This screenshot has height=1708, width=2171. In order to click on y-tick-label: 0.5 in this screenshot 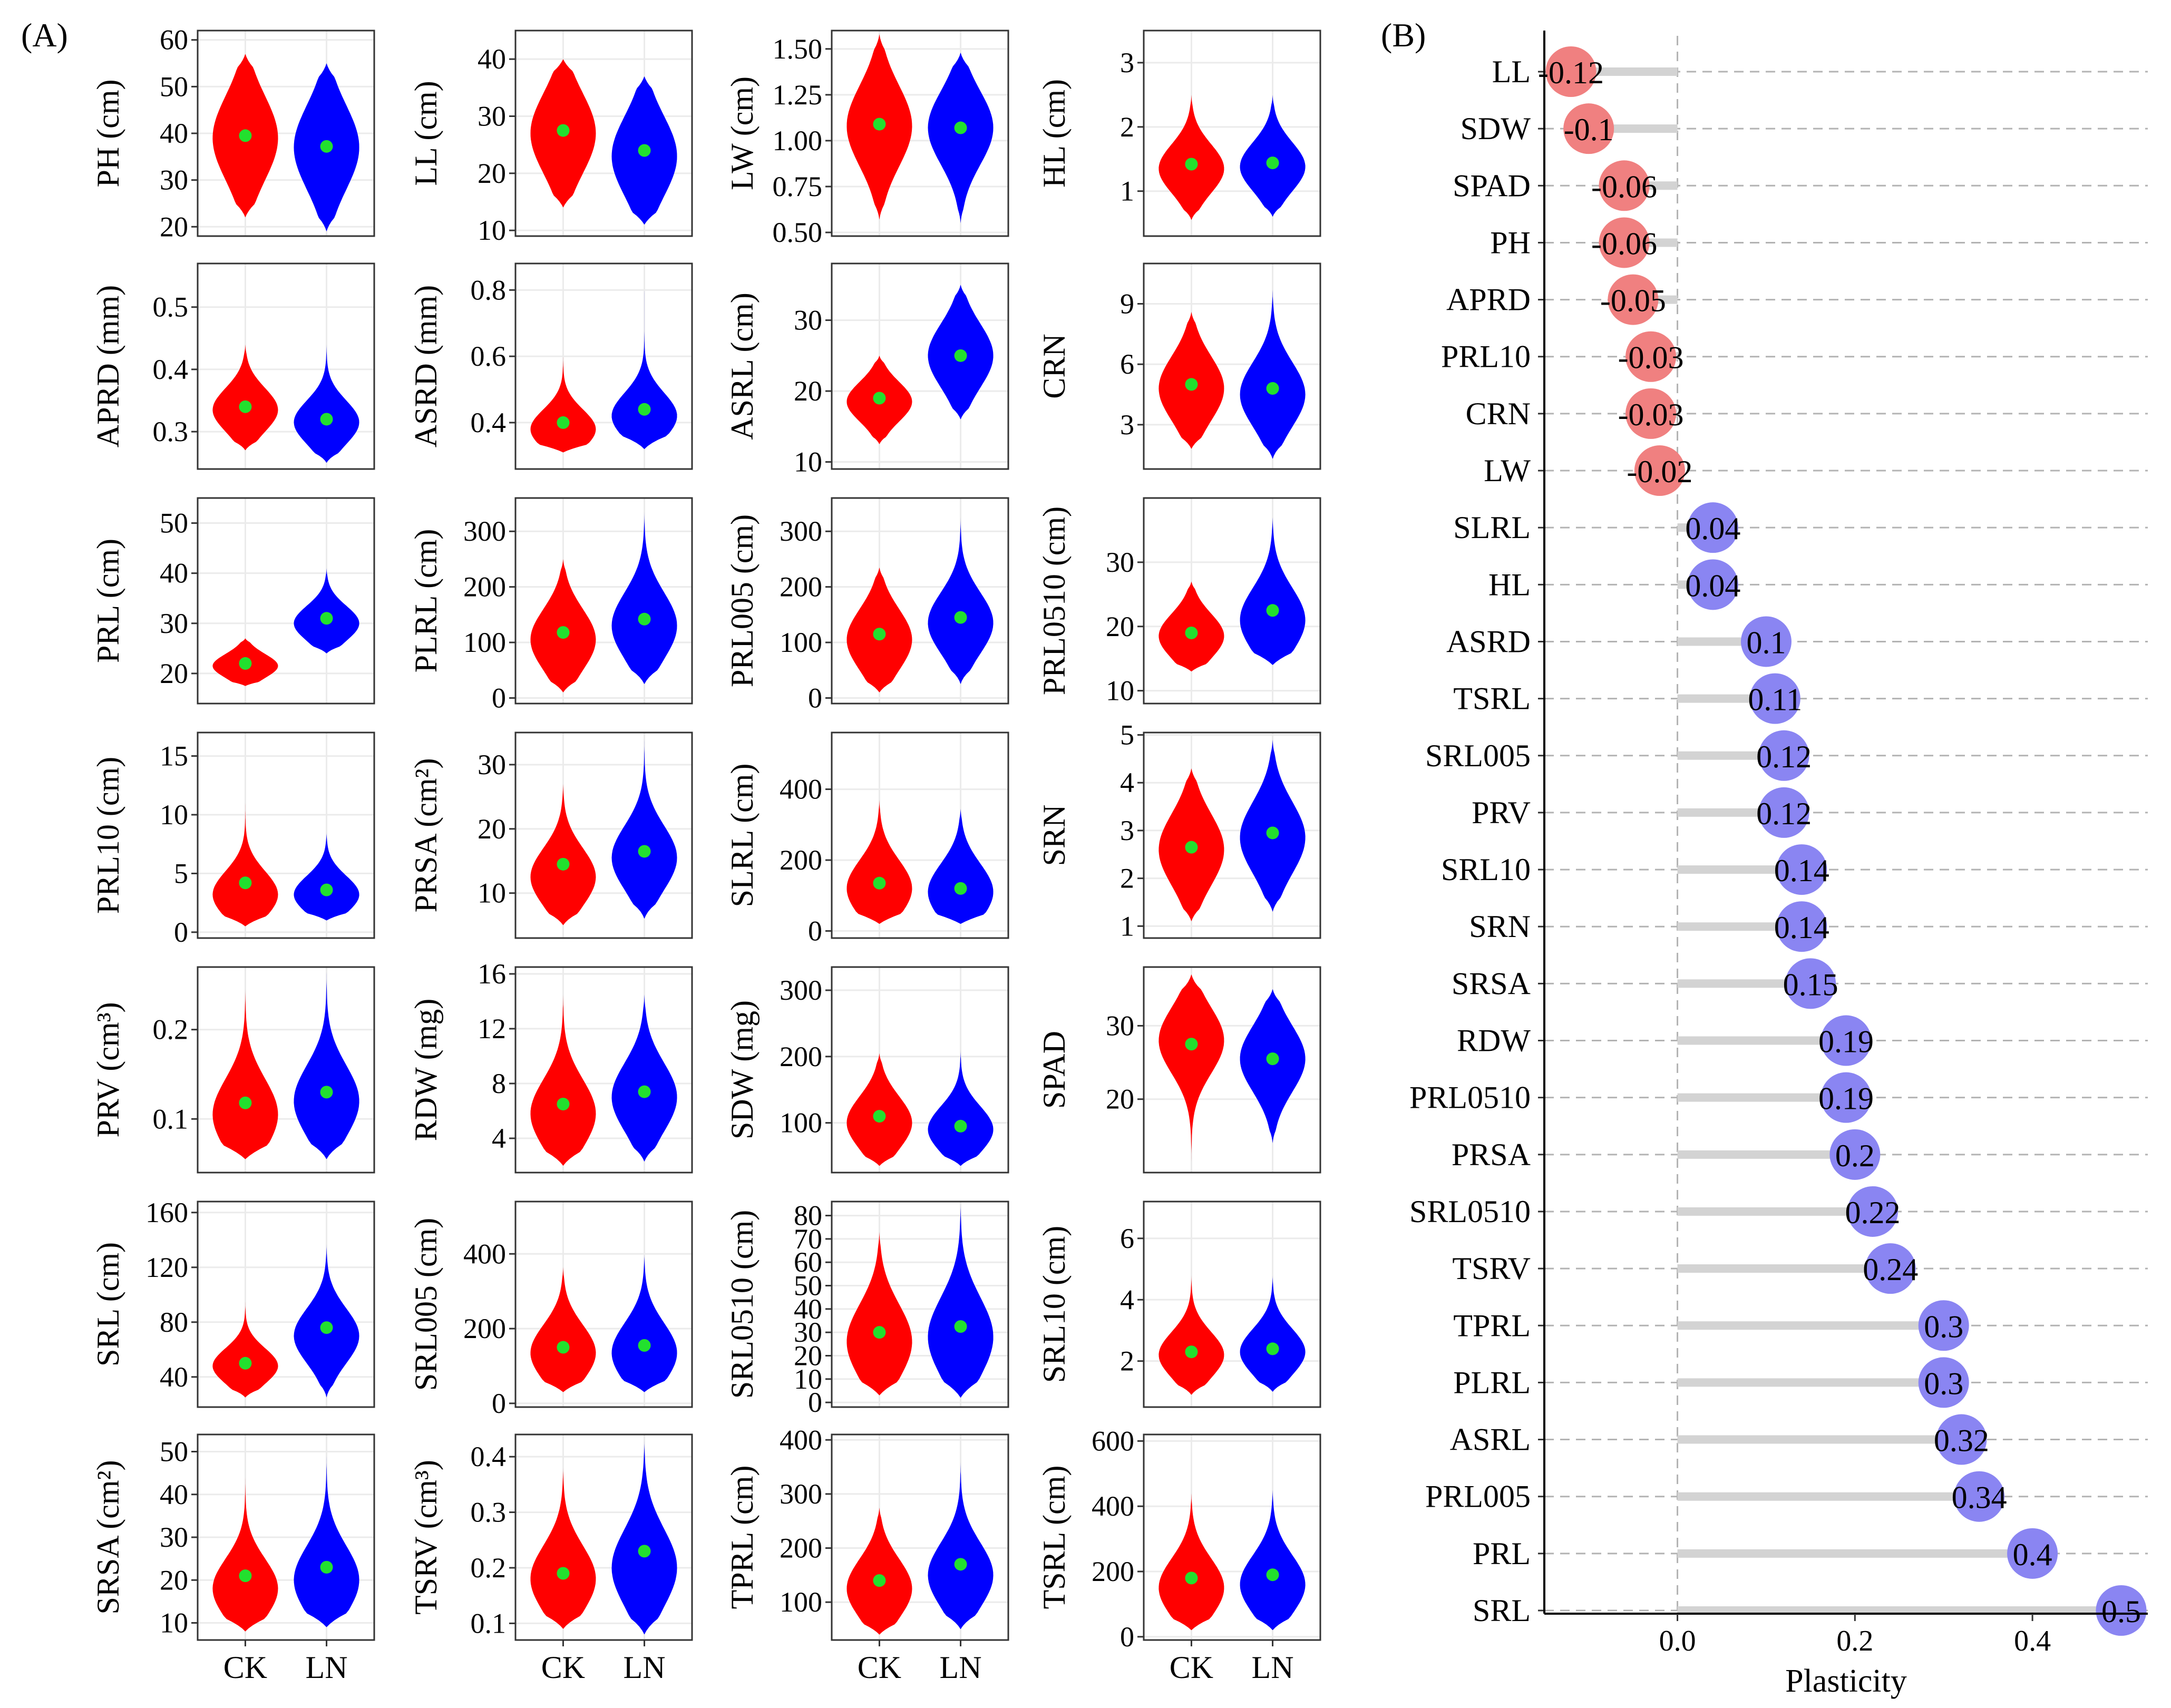, I will do `click(171, 307)`.